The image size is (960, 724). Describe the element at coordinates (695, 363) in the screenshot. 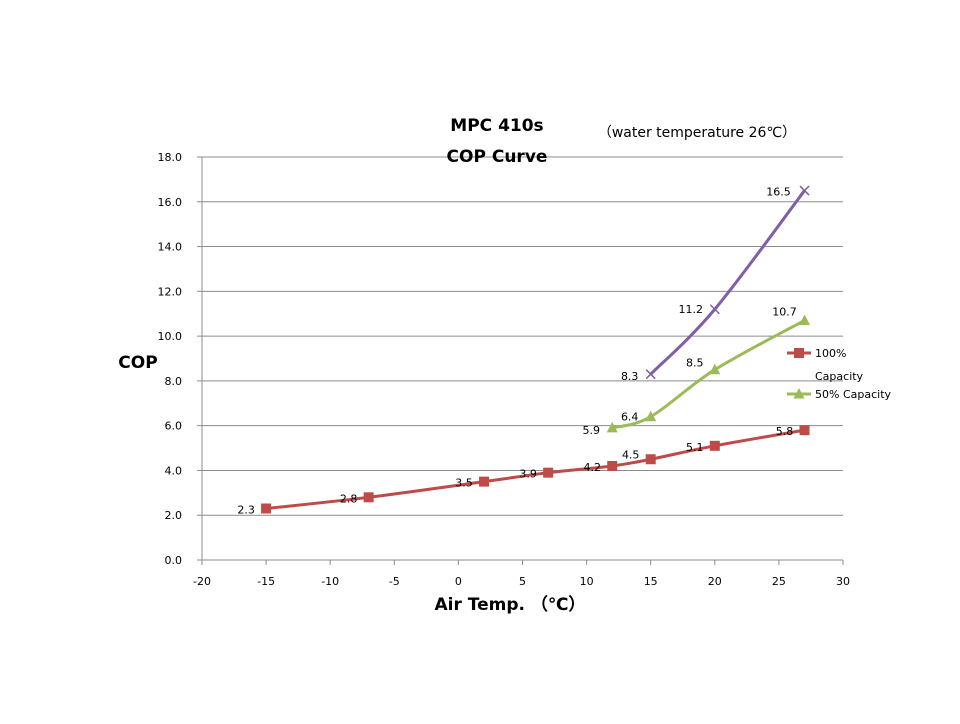

I see `data-label: 8.5` at that location.